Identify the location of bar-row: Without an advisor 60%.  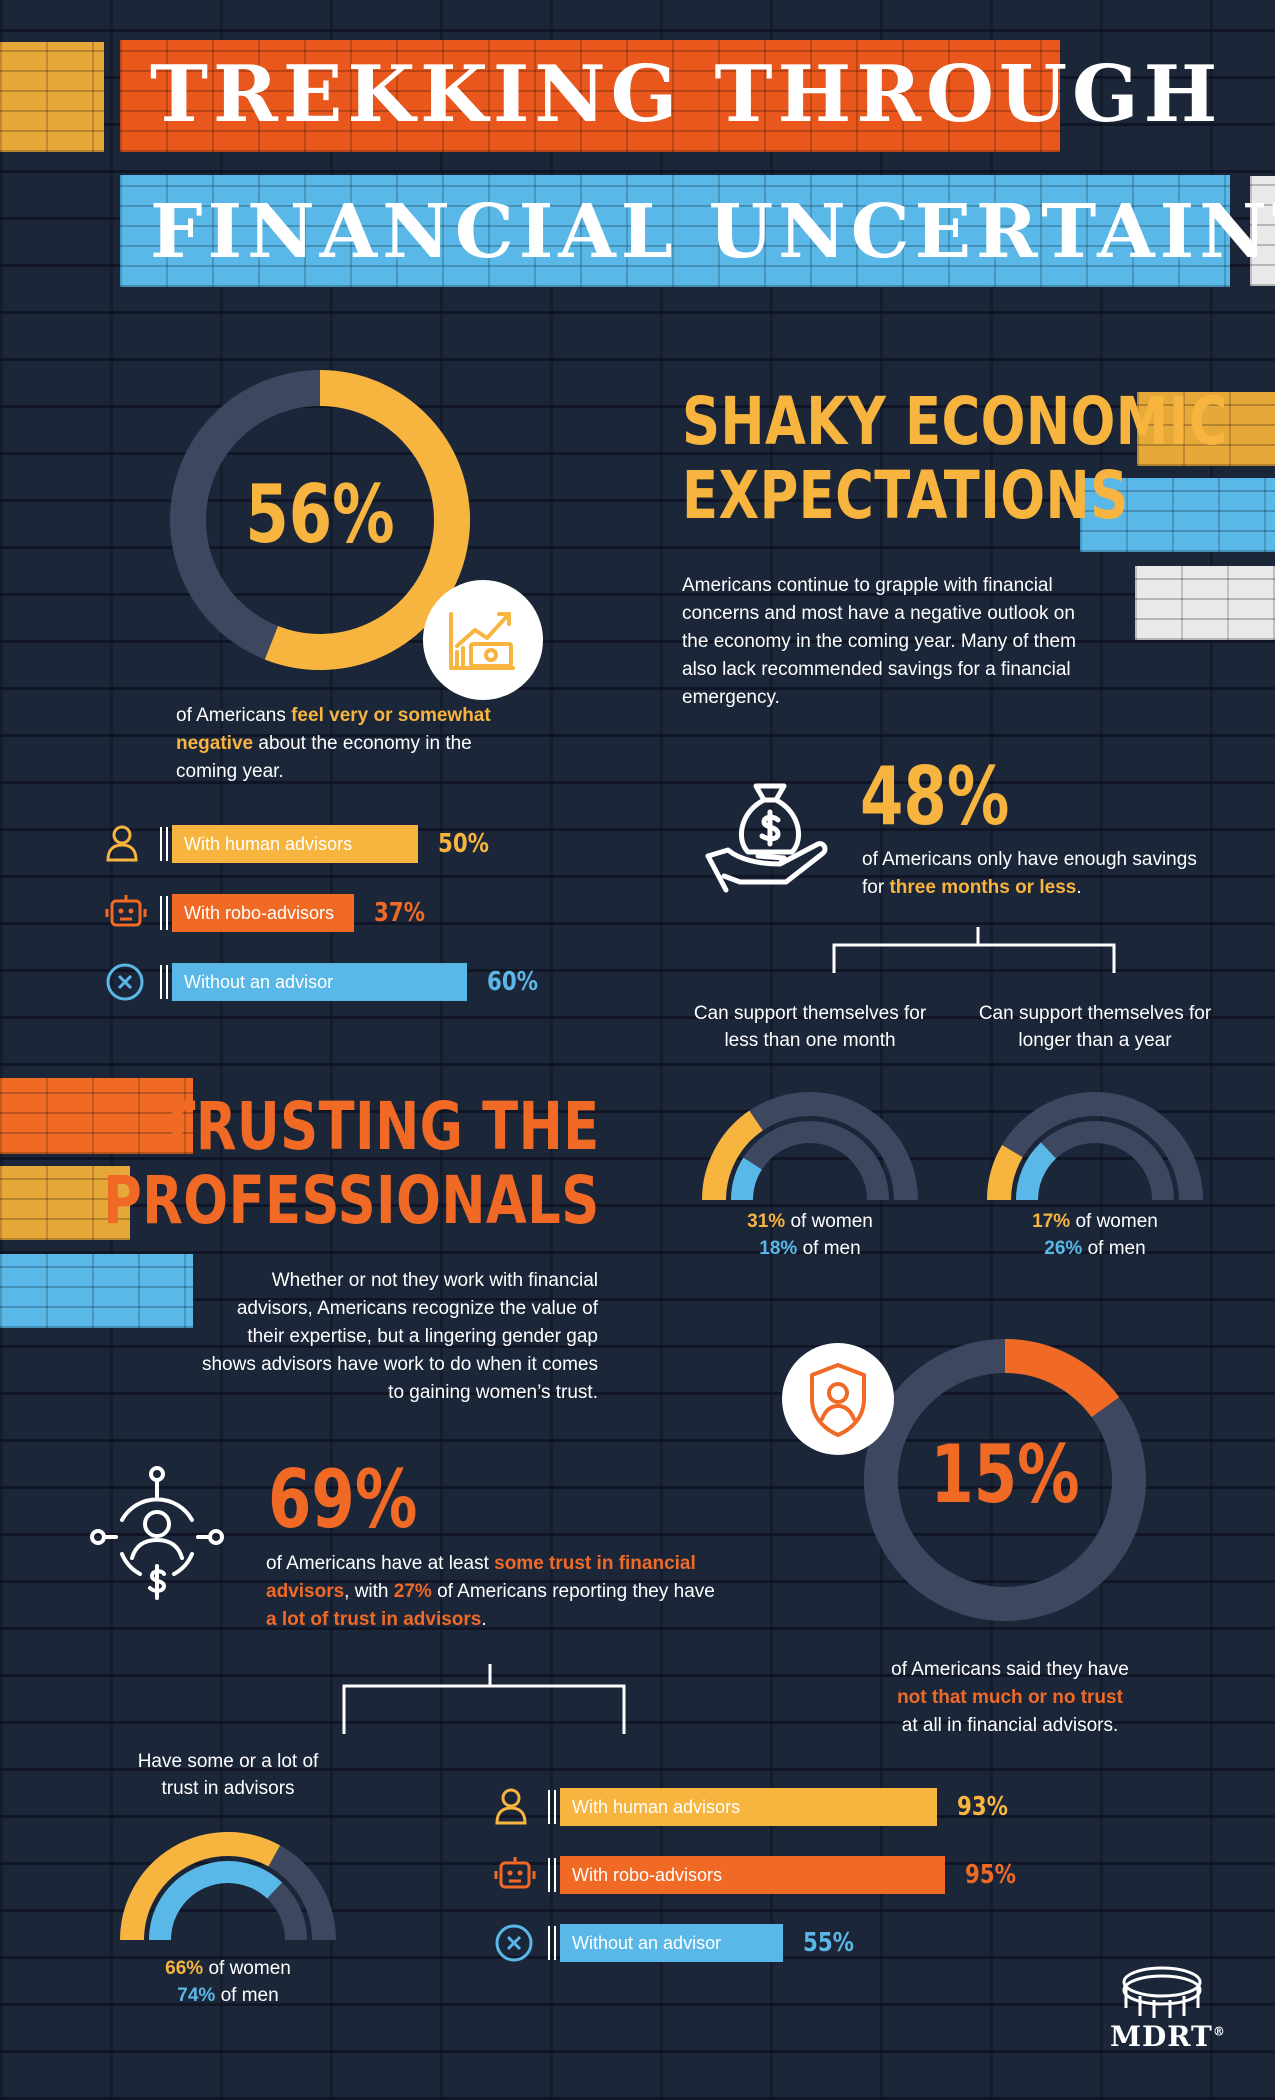
(510, 982).